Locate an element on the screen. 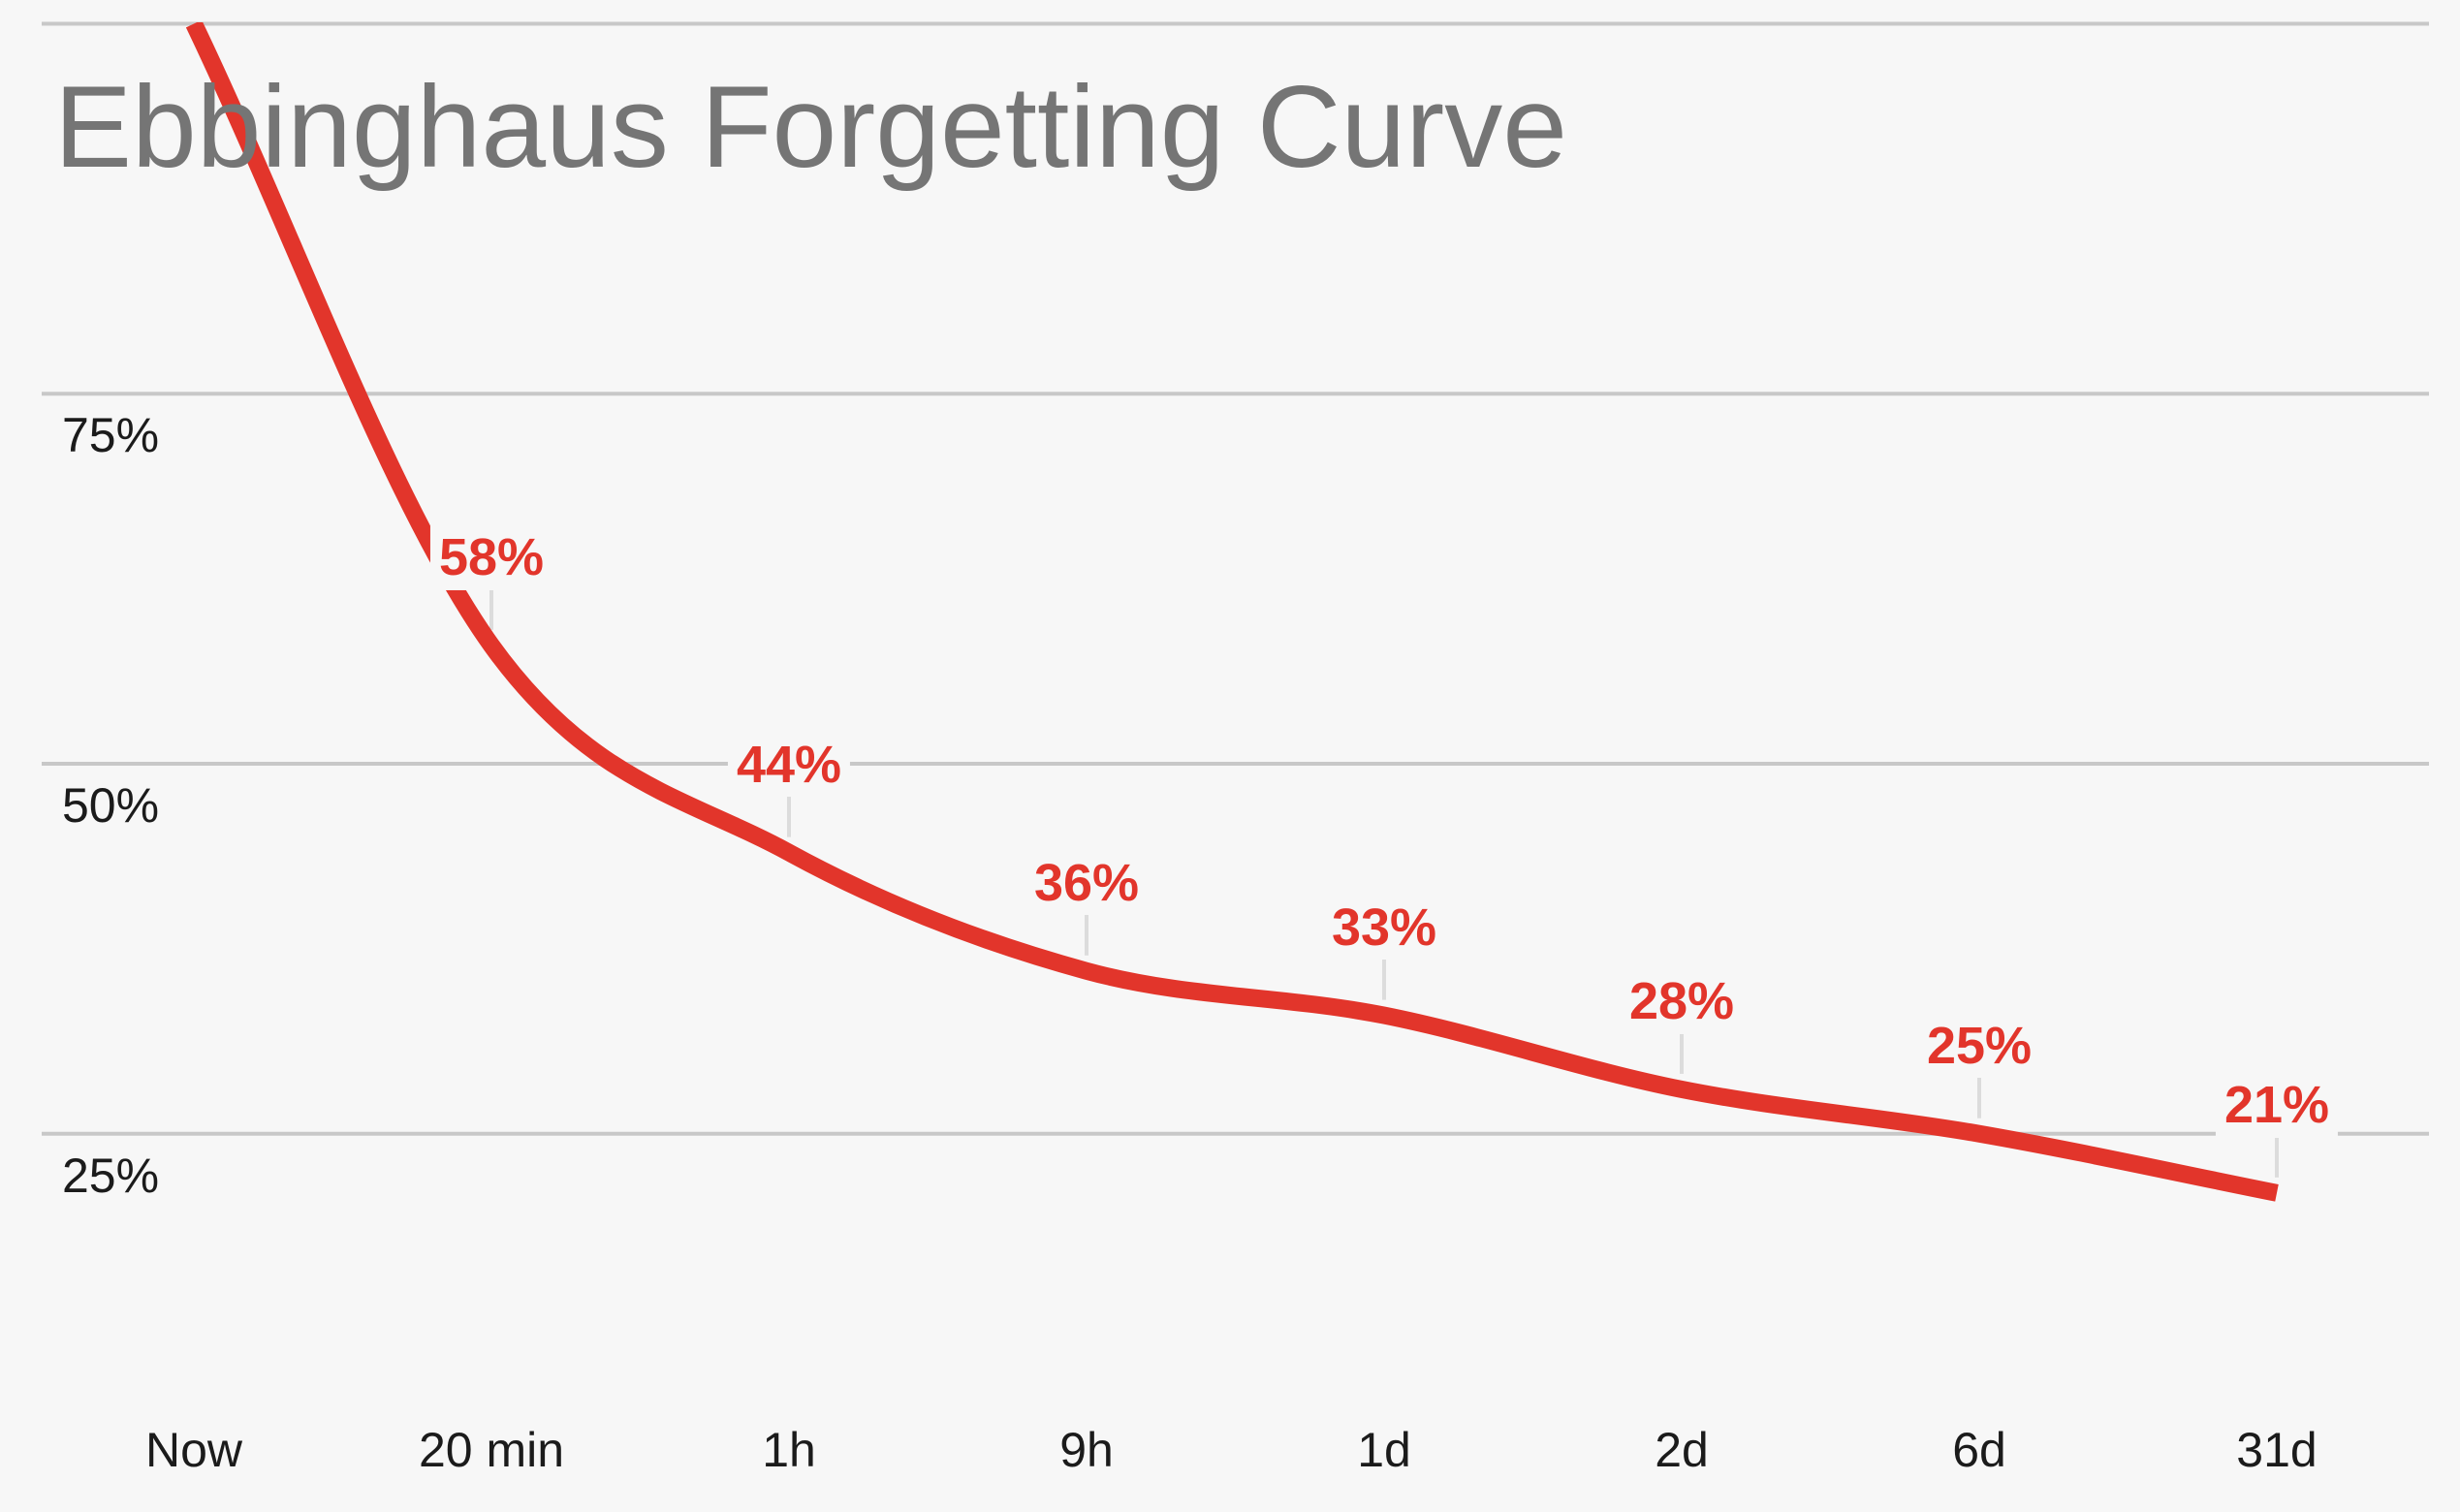 This screenshot has height=1512, width=2460. x-axis-label-6: 6d is located at coordinates (1979, 1450).